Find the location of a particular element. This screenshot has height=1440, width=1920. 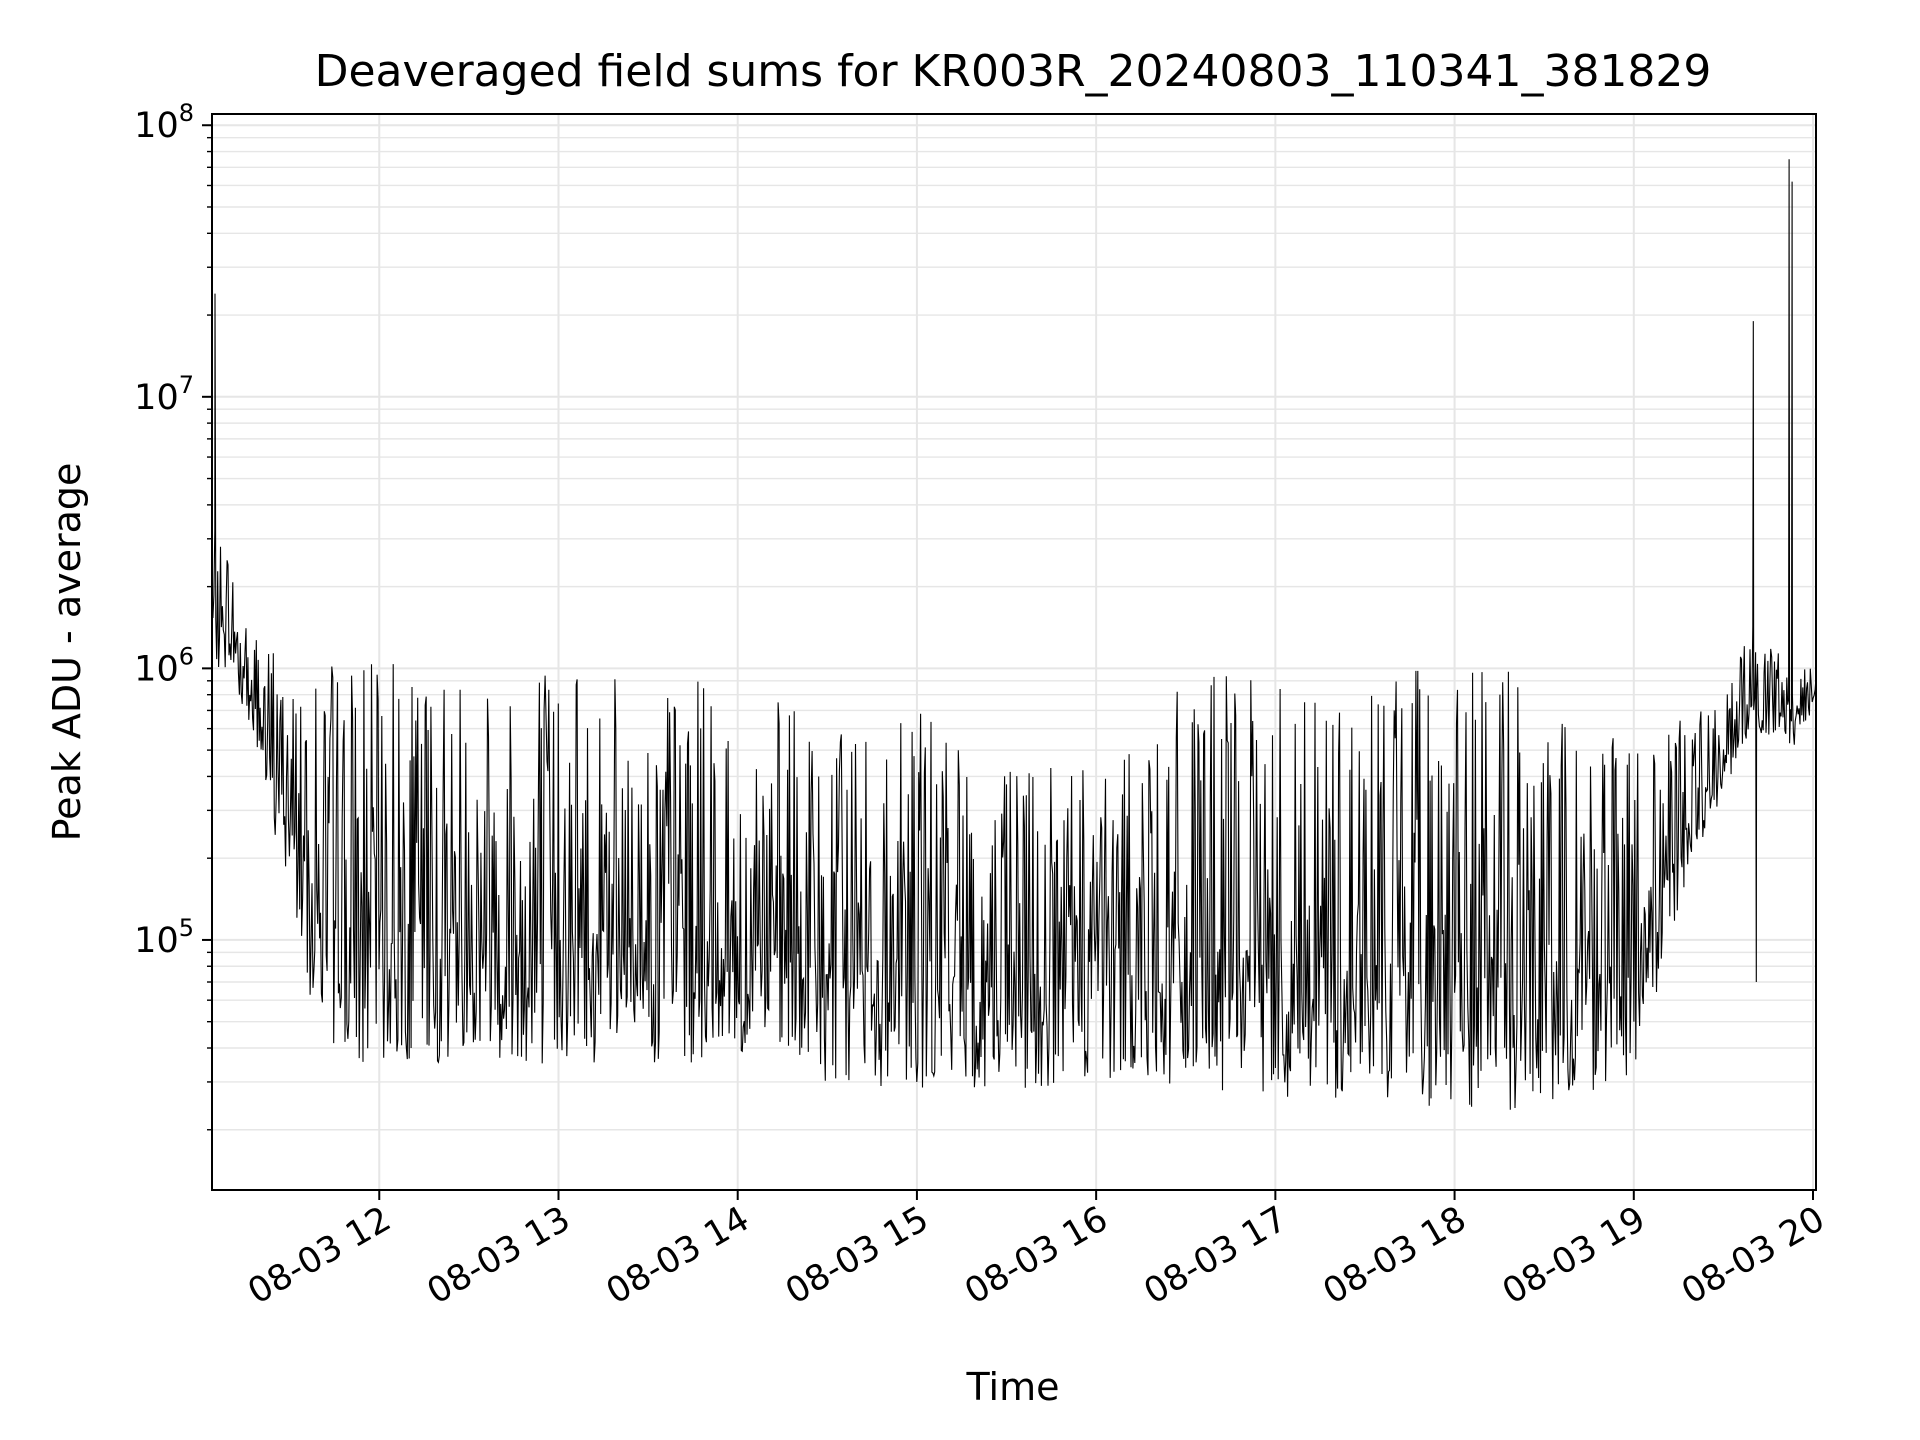

y-axis-label: Peak ADU - average is located at coordinates (67, 652).